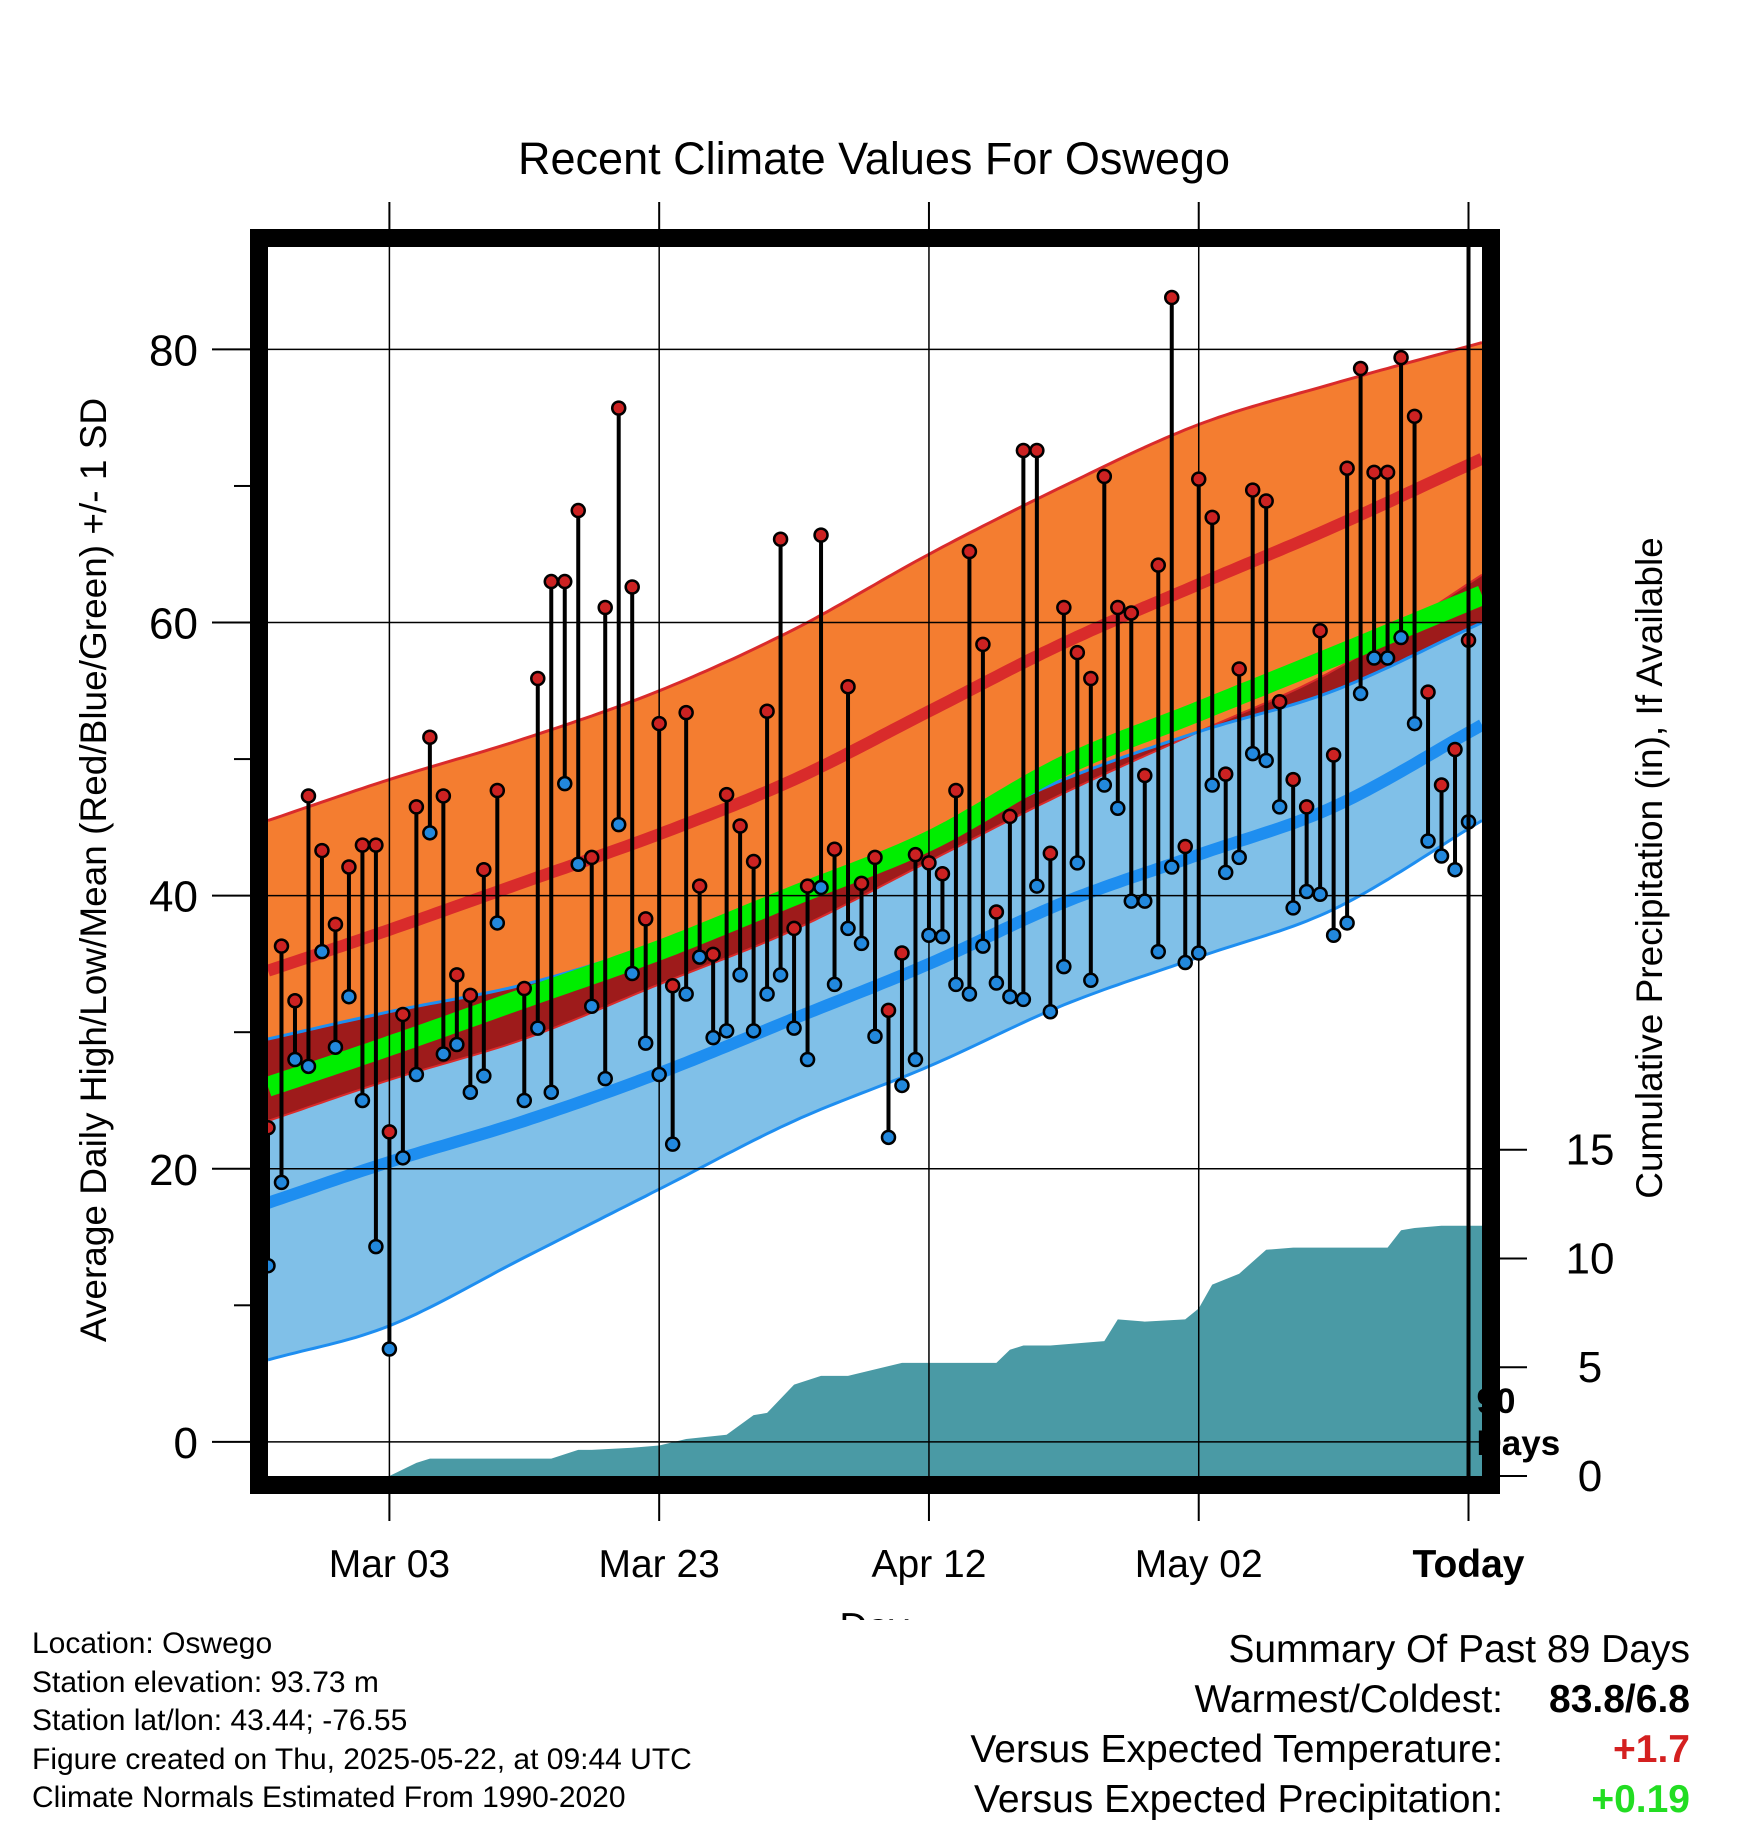  What do you see at coordinates (874, 158) in the screenshot?
I see `chart-title: Recent Climate Values For Oswego` at bounding box center [874, 158].